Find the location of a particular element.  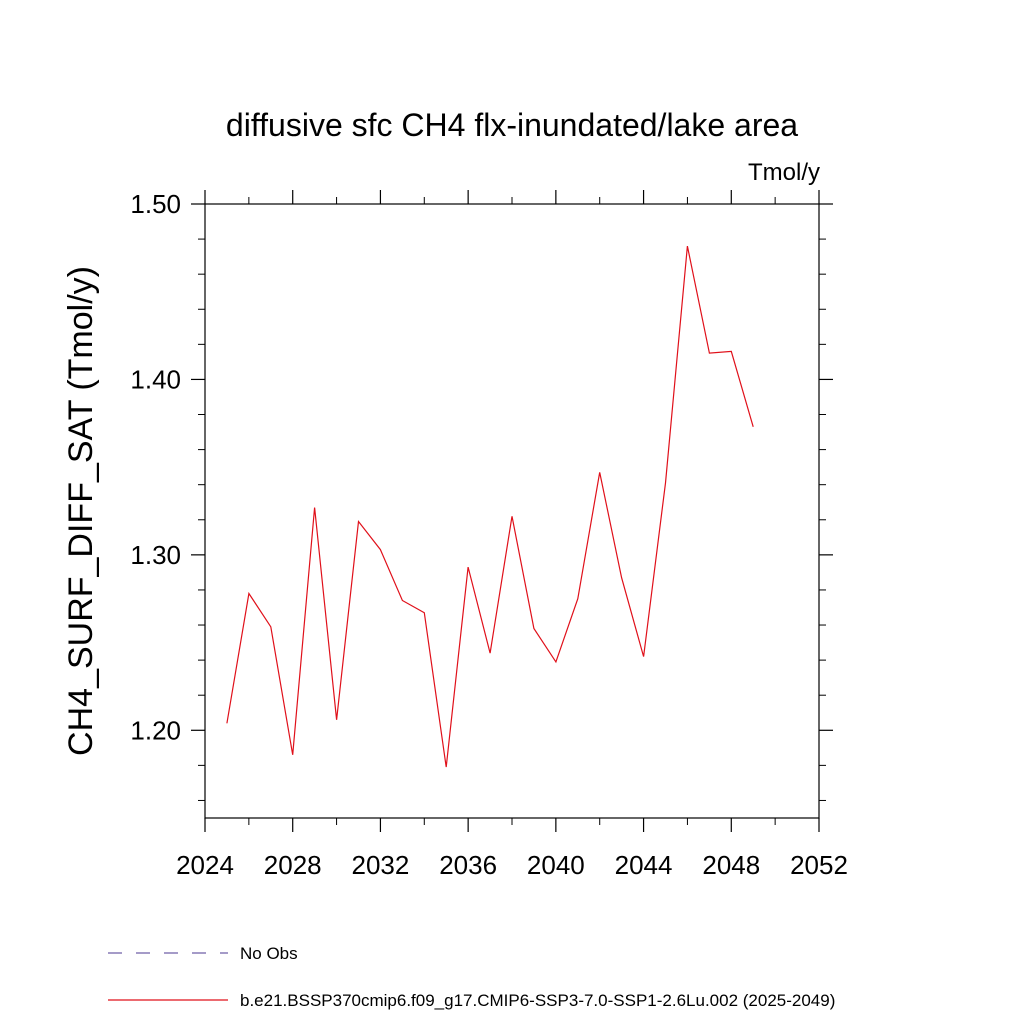

x-tick-label: 2044 is located at coordinates (644, 865).